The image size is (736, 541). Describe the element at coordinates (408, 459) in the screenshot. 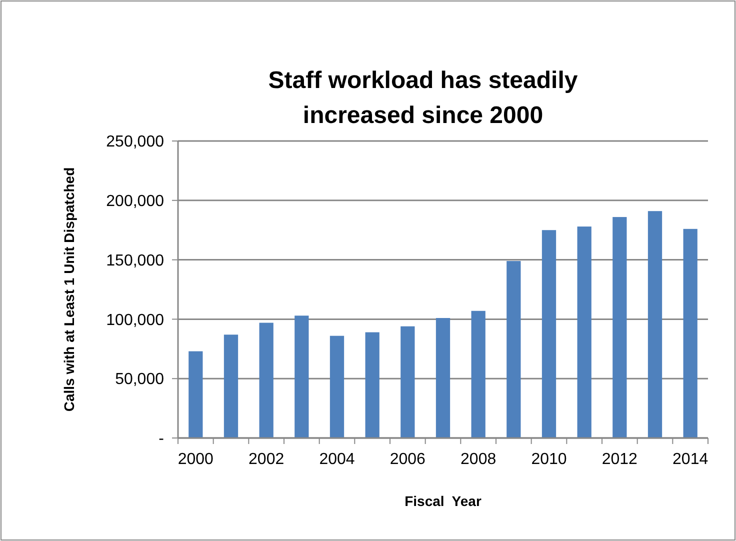

I see `x-tick-label: 2006` at that location.